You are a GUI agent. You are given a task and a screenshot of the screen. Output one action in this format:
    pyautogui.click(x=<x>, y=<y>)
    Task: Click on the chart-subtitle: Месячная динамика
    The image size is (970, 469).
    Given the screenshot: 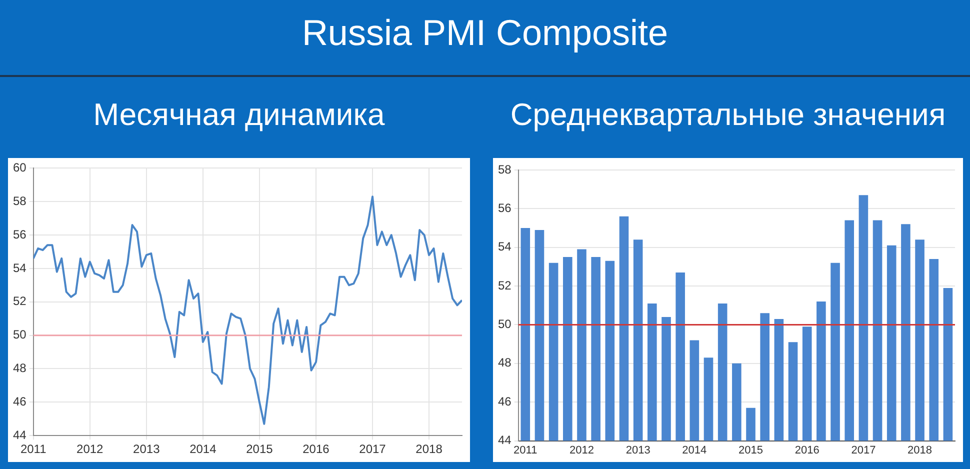 What is the action you would take?
    pyautogui.click(x=239, y=115)
    